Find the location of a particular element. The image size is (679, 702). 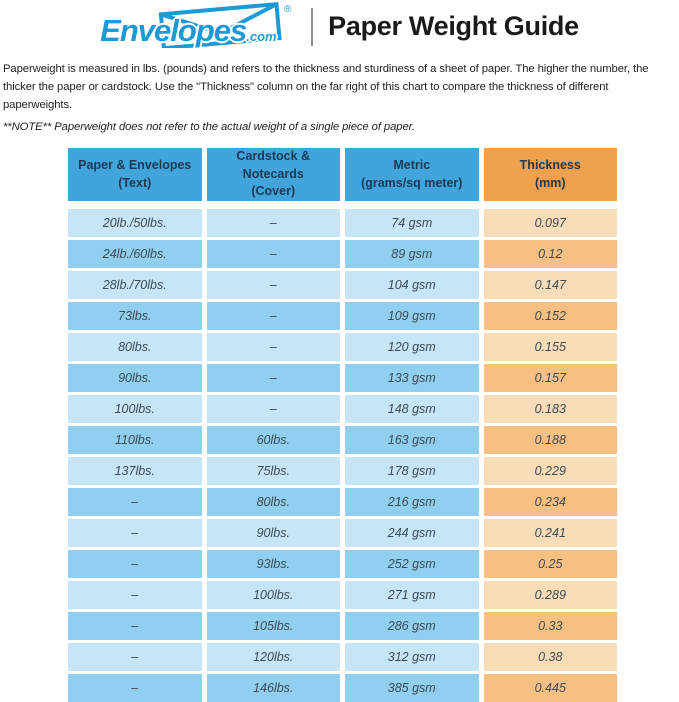

table-cell: 216 gsm is located at coordinates (412, 502).